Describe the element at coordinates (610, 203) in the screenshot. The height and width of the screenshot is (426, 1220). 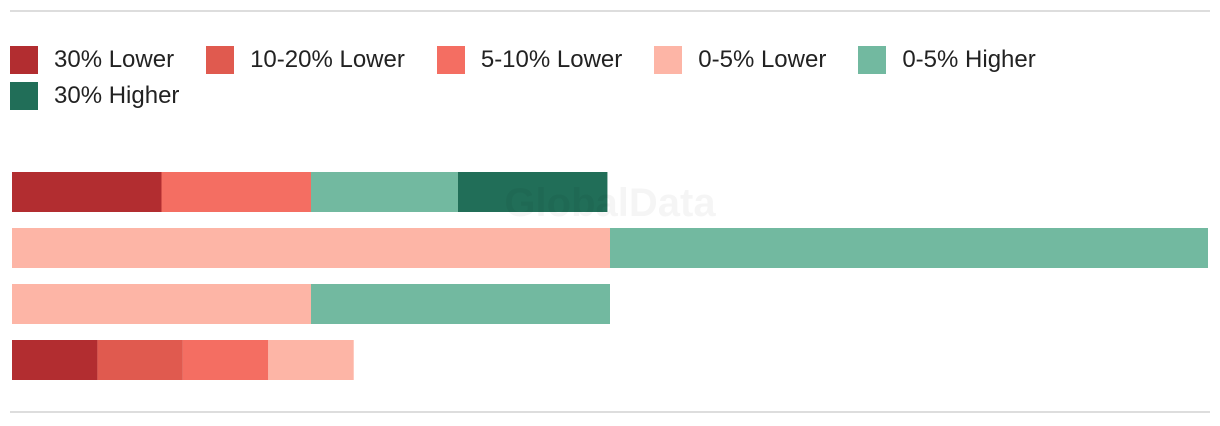
I see `watermark: GlobalData` at that location.